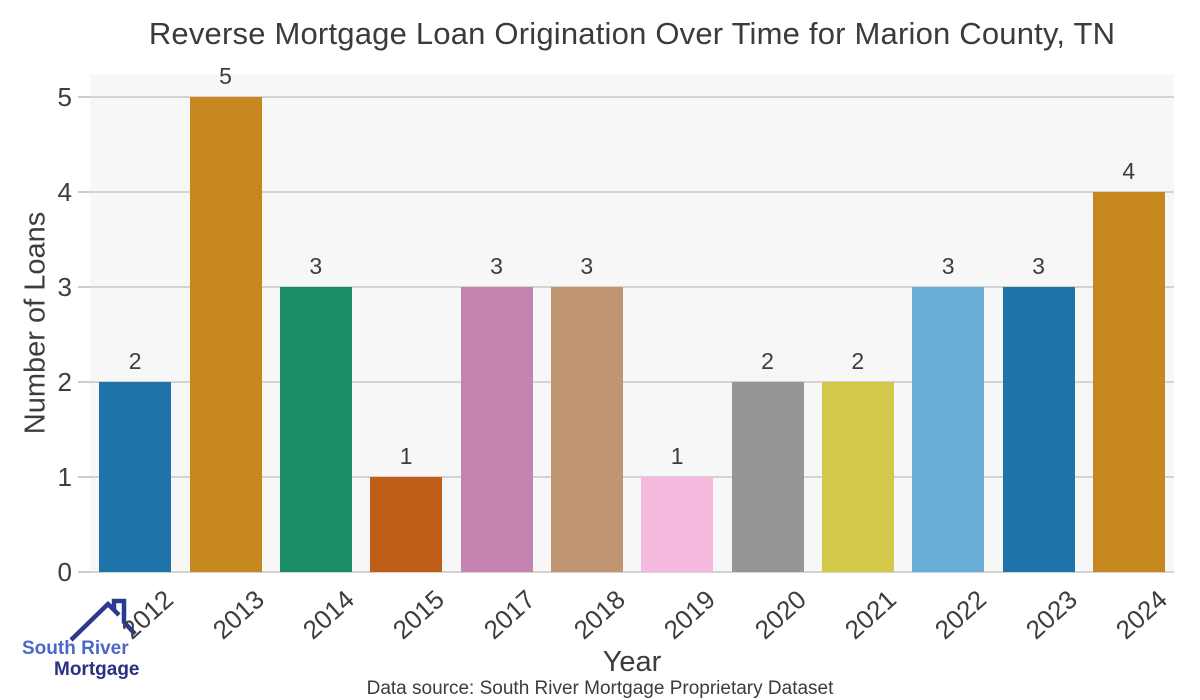 The image size is (1200, 700). What do you see at coordinates (328, 614) in the screenshot?
I see `x-tick-label: 2014` at bounding box center [328, 614].